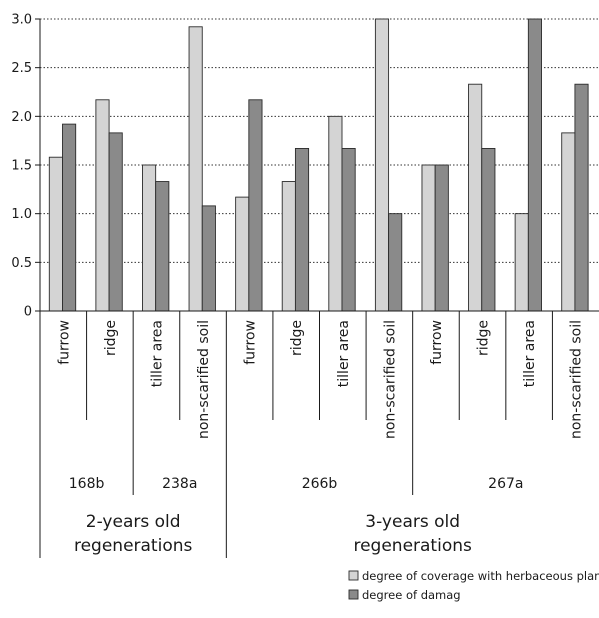 This screenshot has height=618, width=599. I want to click on site-label: 266b, so click(320, 484).